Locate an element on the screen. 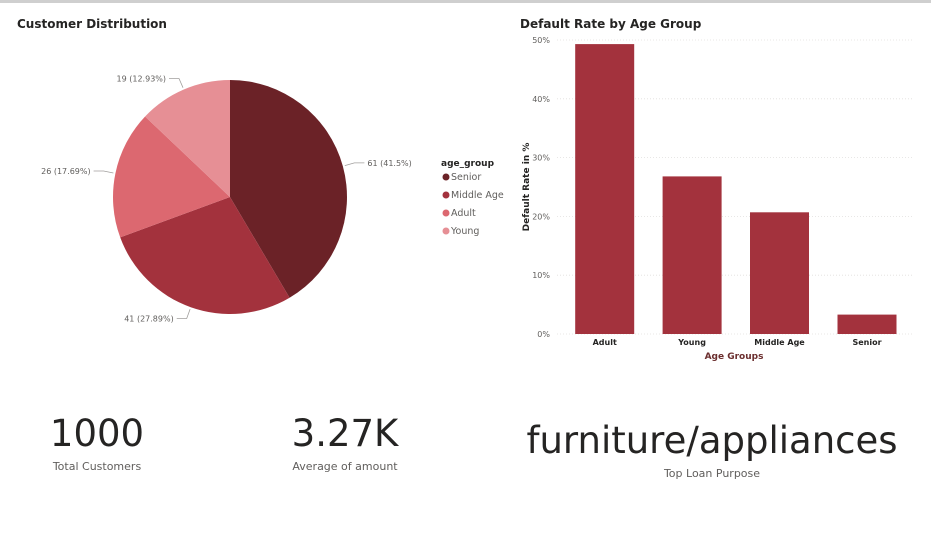 The image size is (931, 538). x-tick-label-middle-age: Middle Age is located at coordinates (779, 342).